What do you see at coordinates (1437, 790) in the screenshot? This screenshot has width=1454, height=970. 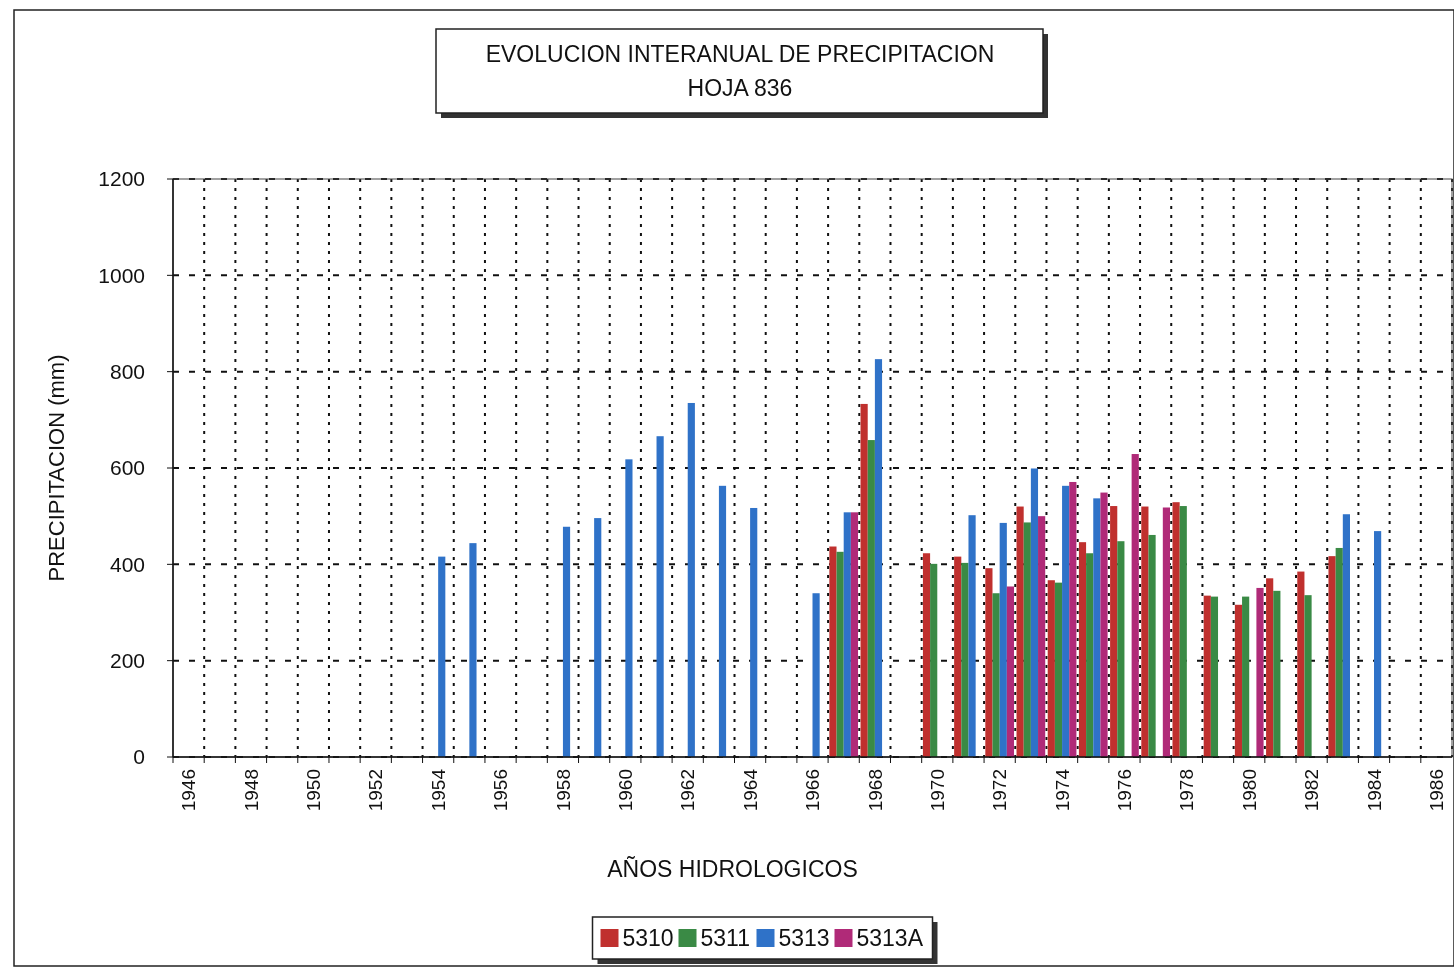 I see `x-tick-label: 1986` at bounding box center [1437, 790].